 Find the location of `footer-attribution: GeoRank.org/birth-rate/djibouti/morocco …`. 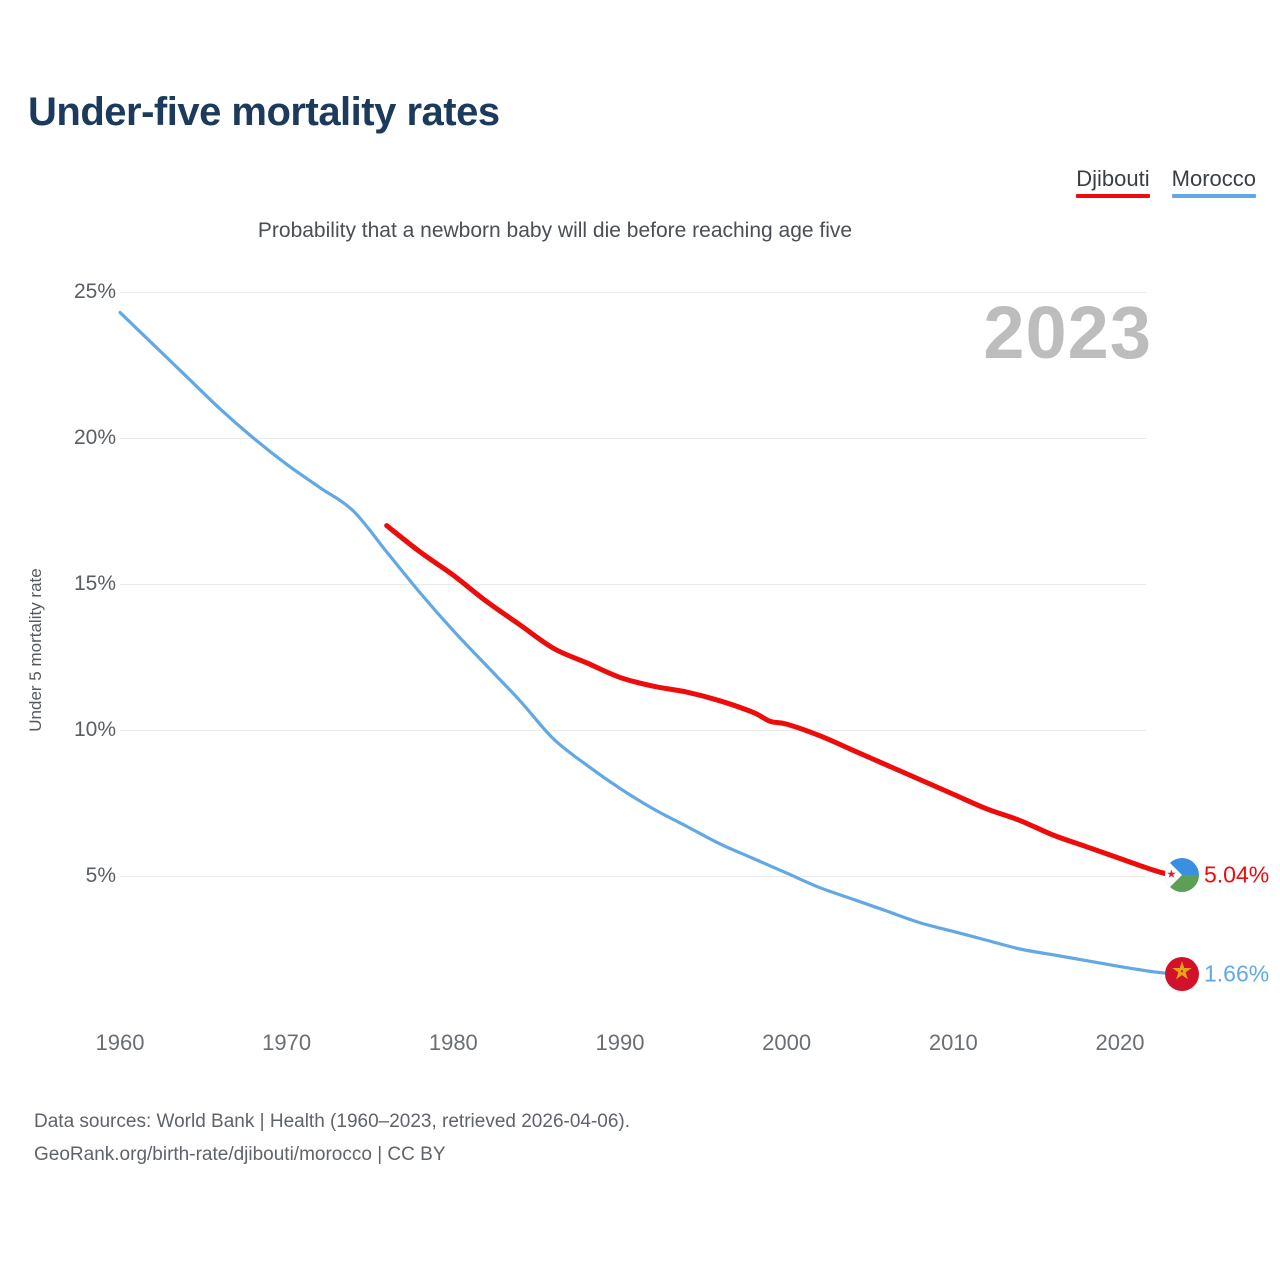

footer-attribution: GeoRank.org/birth-rate/djibouti/morocco … is located at coordinates (240, 1154).